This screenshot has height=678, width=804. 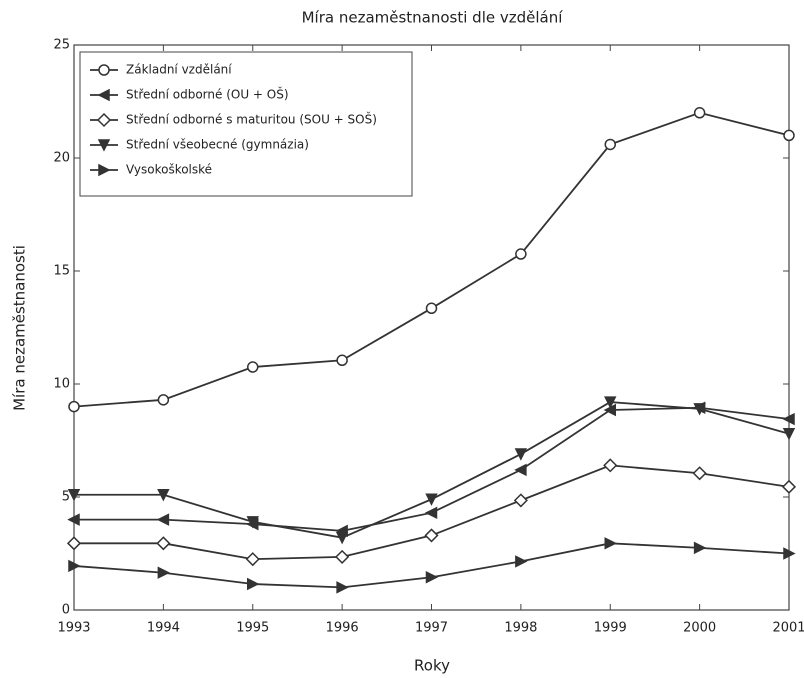 What do you see at coordinates (252, 628) in the screenshot?
I see `x-tick-label: 1995` at bounding box center [252, 628].